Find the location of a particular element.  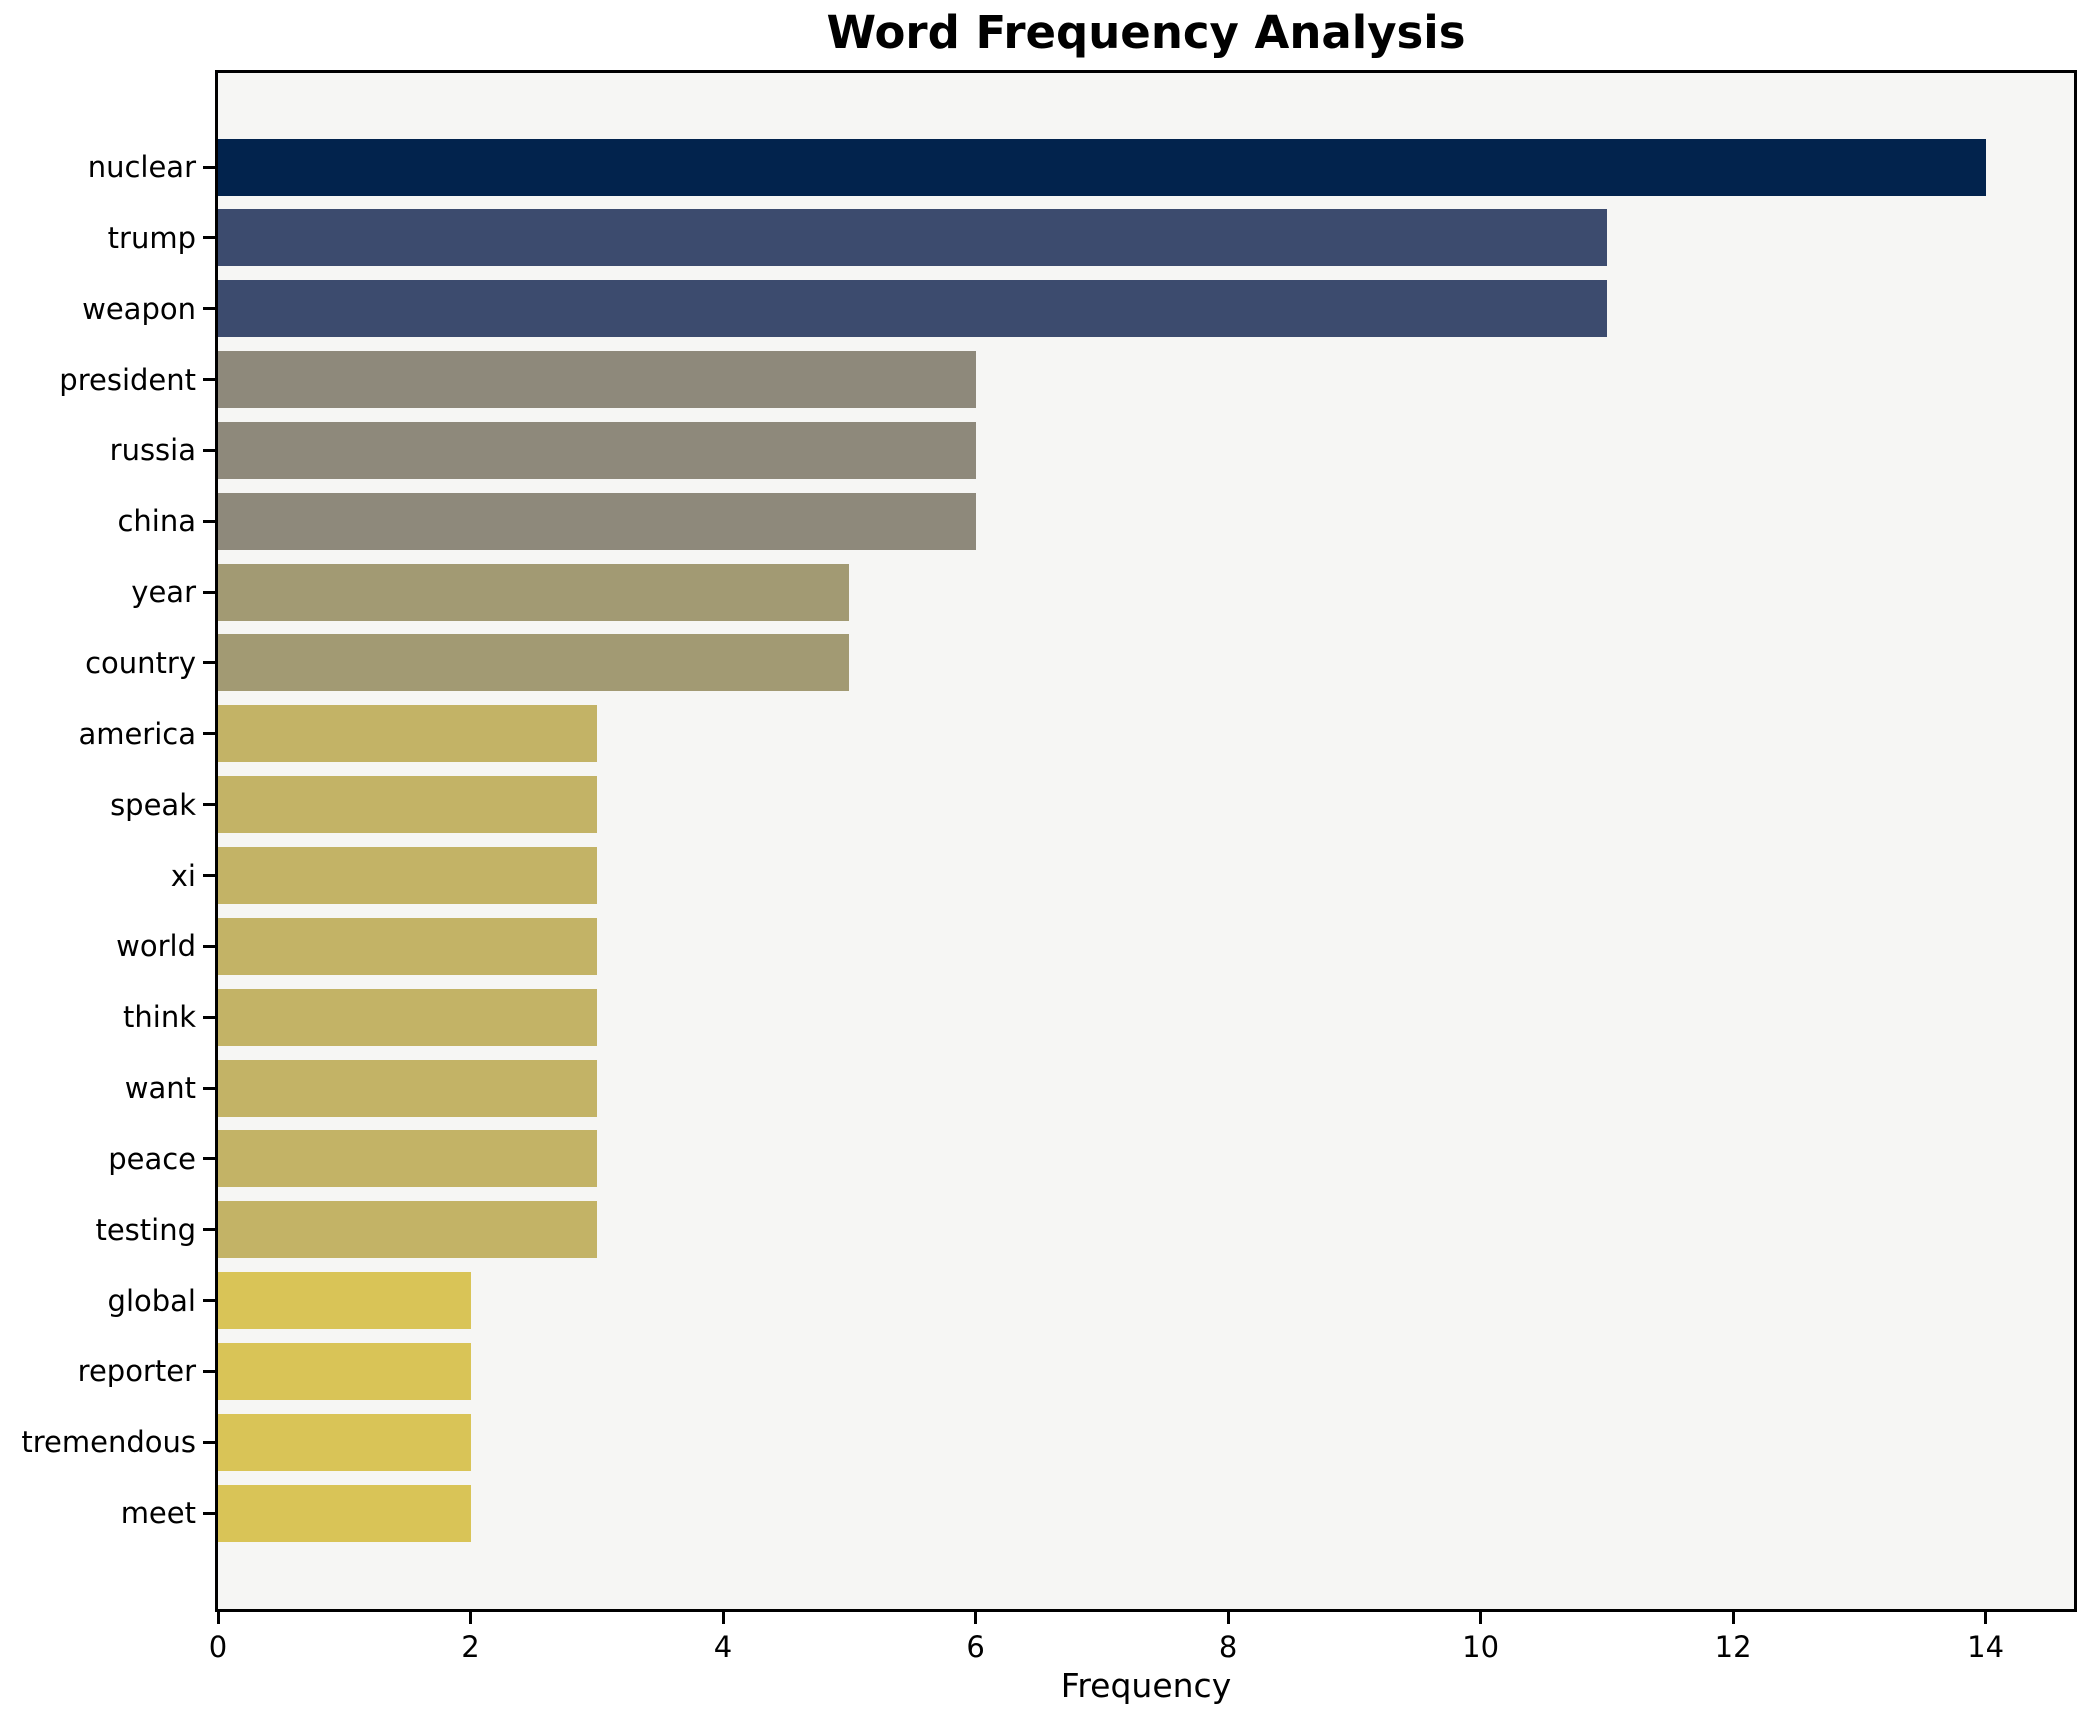

chart-title: Word Frequency Analysis is located at coordinates (1146, 32).